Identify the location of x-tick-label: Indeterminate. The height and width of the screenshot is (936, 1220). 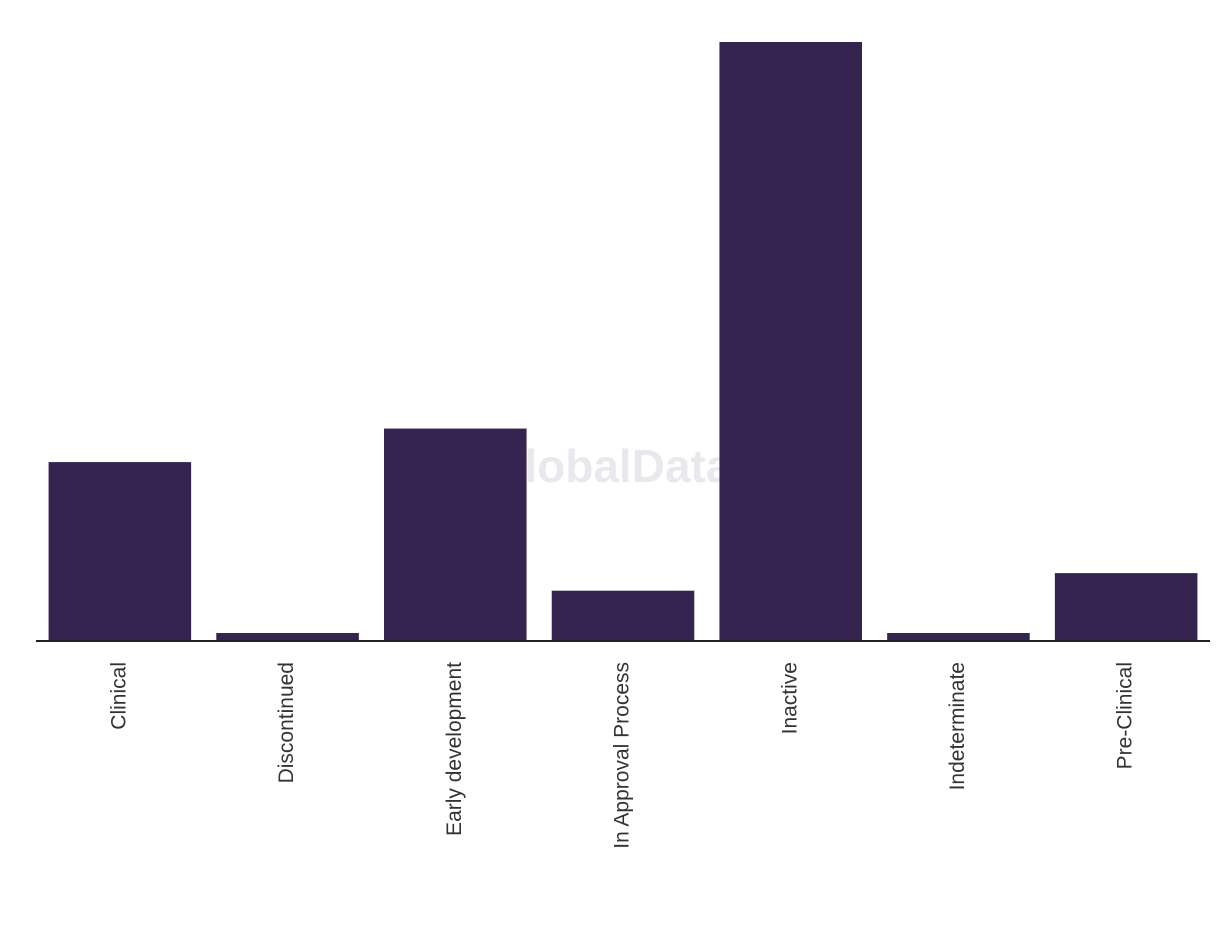
(957, 726).